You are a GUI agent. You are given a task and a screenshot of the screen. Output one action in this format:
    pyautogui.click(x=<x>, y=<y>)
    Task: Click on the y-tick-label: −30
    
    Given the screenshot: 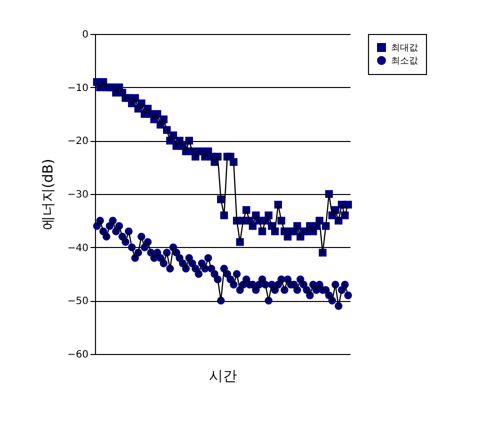 What is the action you would take?
    pyautogui.click(x=77, y=195)
    